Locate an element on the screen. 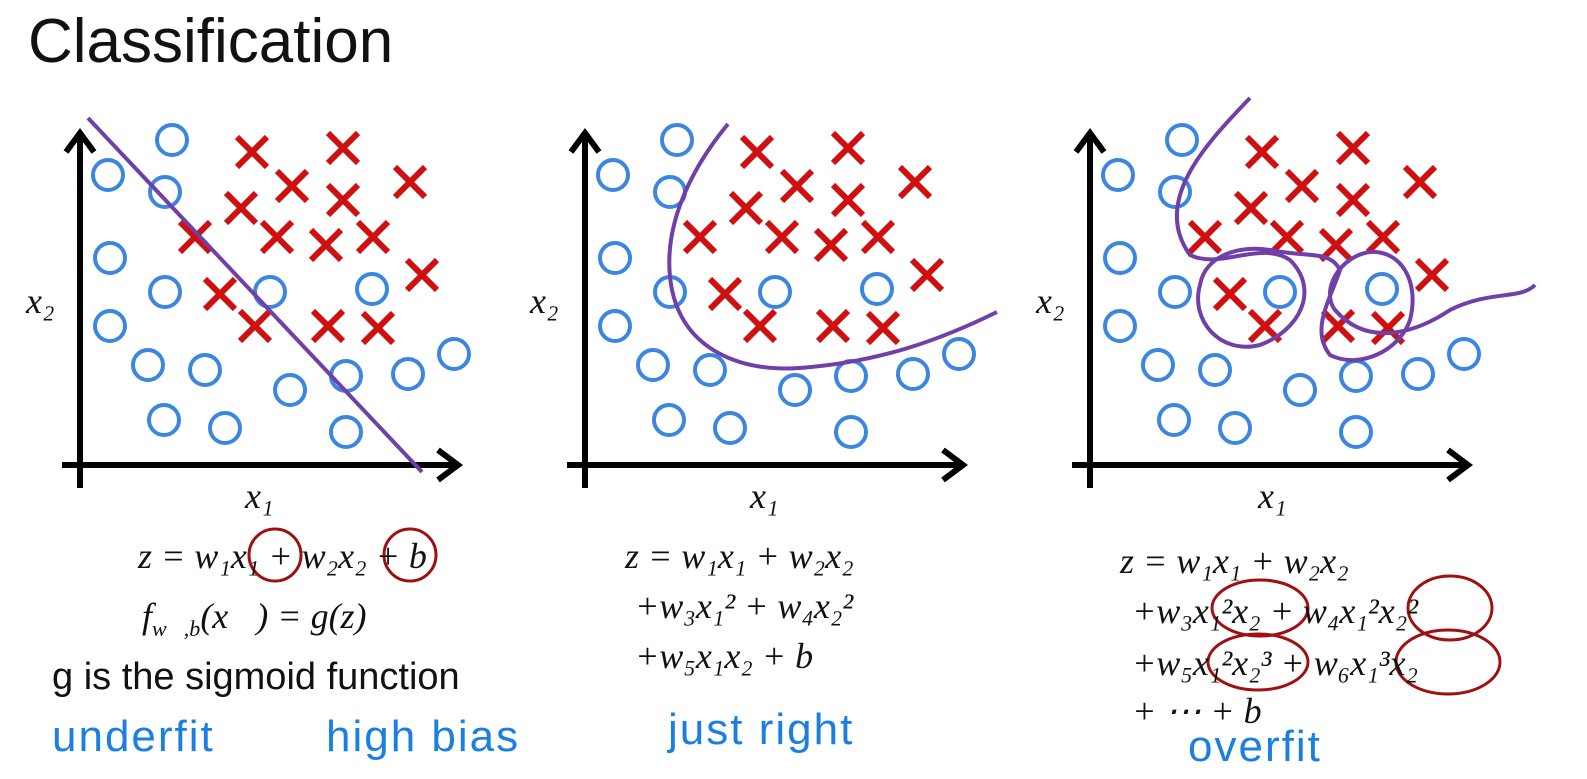  equation: z = w₁x₁ + w₂x₂ + b is located at coordinates (282, 556).